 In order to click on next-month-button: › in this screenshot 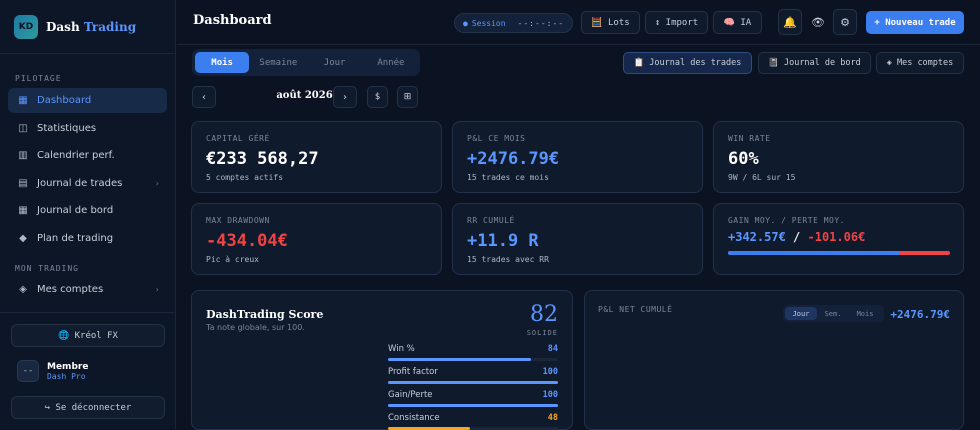, I will do `click(345, 97)`.